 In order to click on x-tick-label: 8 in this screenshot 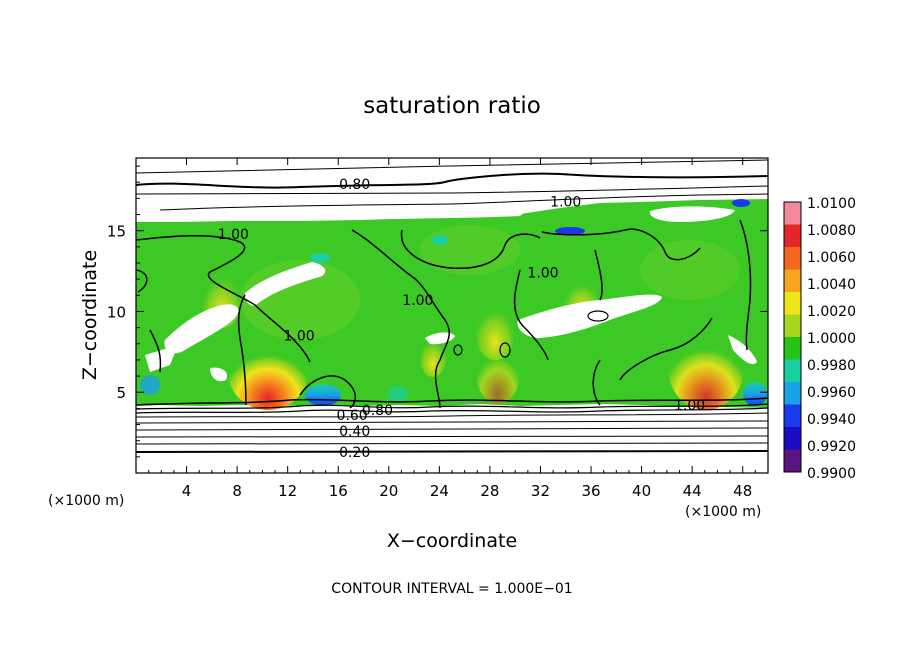, I will do `click(237, 491)`.